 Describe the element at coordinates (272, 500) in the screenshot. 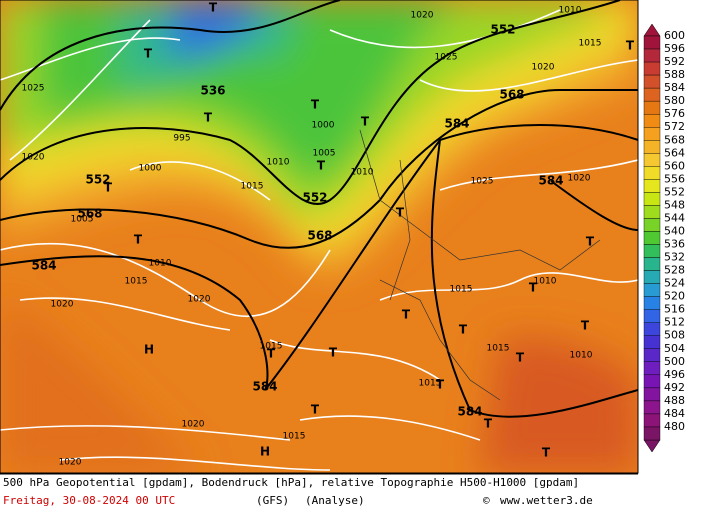

I see `footer-model: (GFS)` at that location.